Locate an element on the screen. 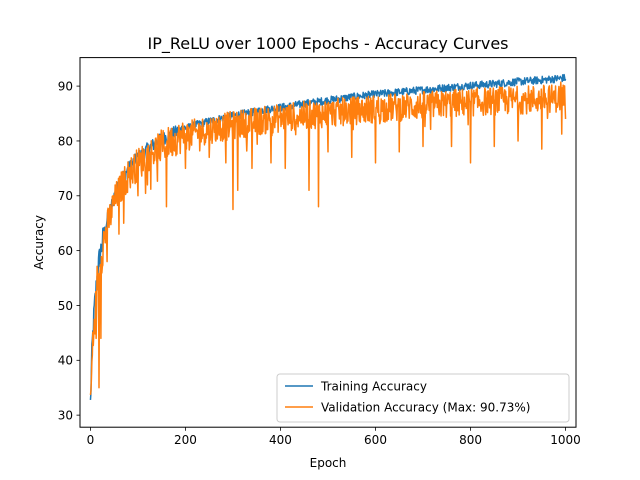 The width and height of the screenshot is (640, 480). x-tick-label: 1000 is located at coordinates (565, 440).